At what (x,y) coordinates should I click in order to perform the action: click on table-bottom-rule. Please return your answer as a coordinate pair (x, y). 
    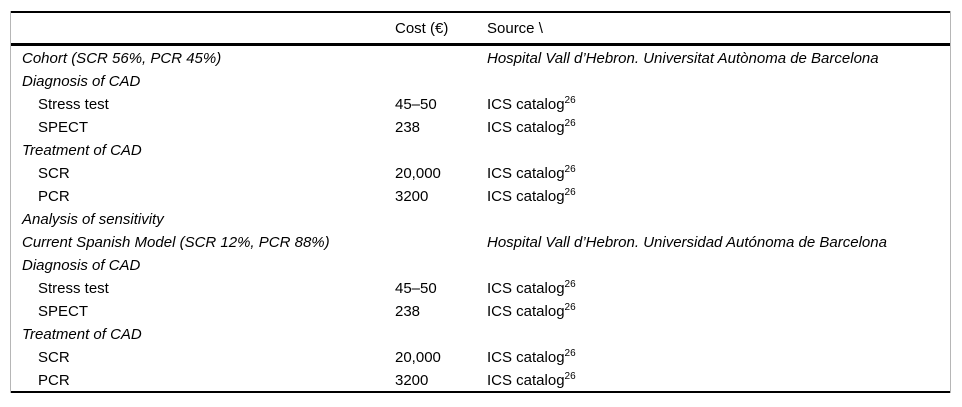
    Looking at the image, I should click on (480, 392).